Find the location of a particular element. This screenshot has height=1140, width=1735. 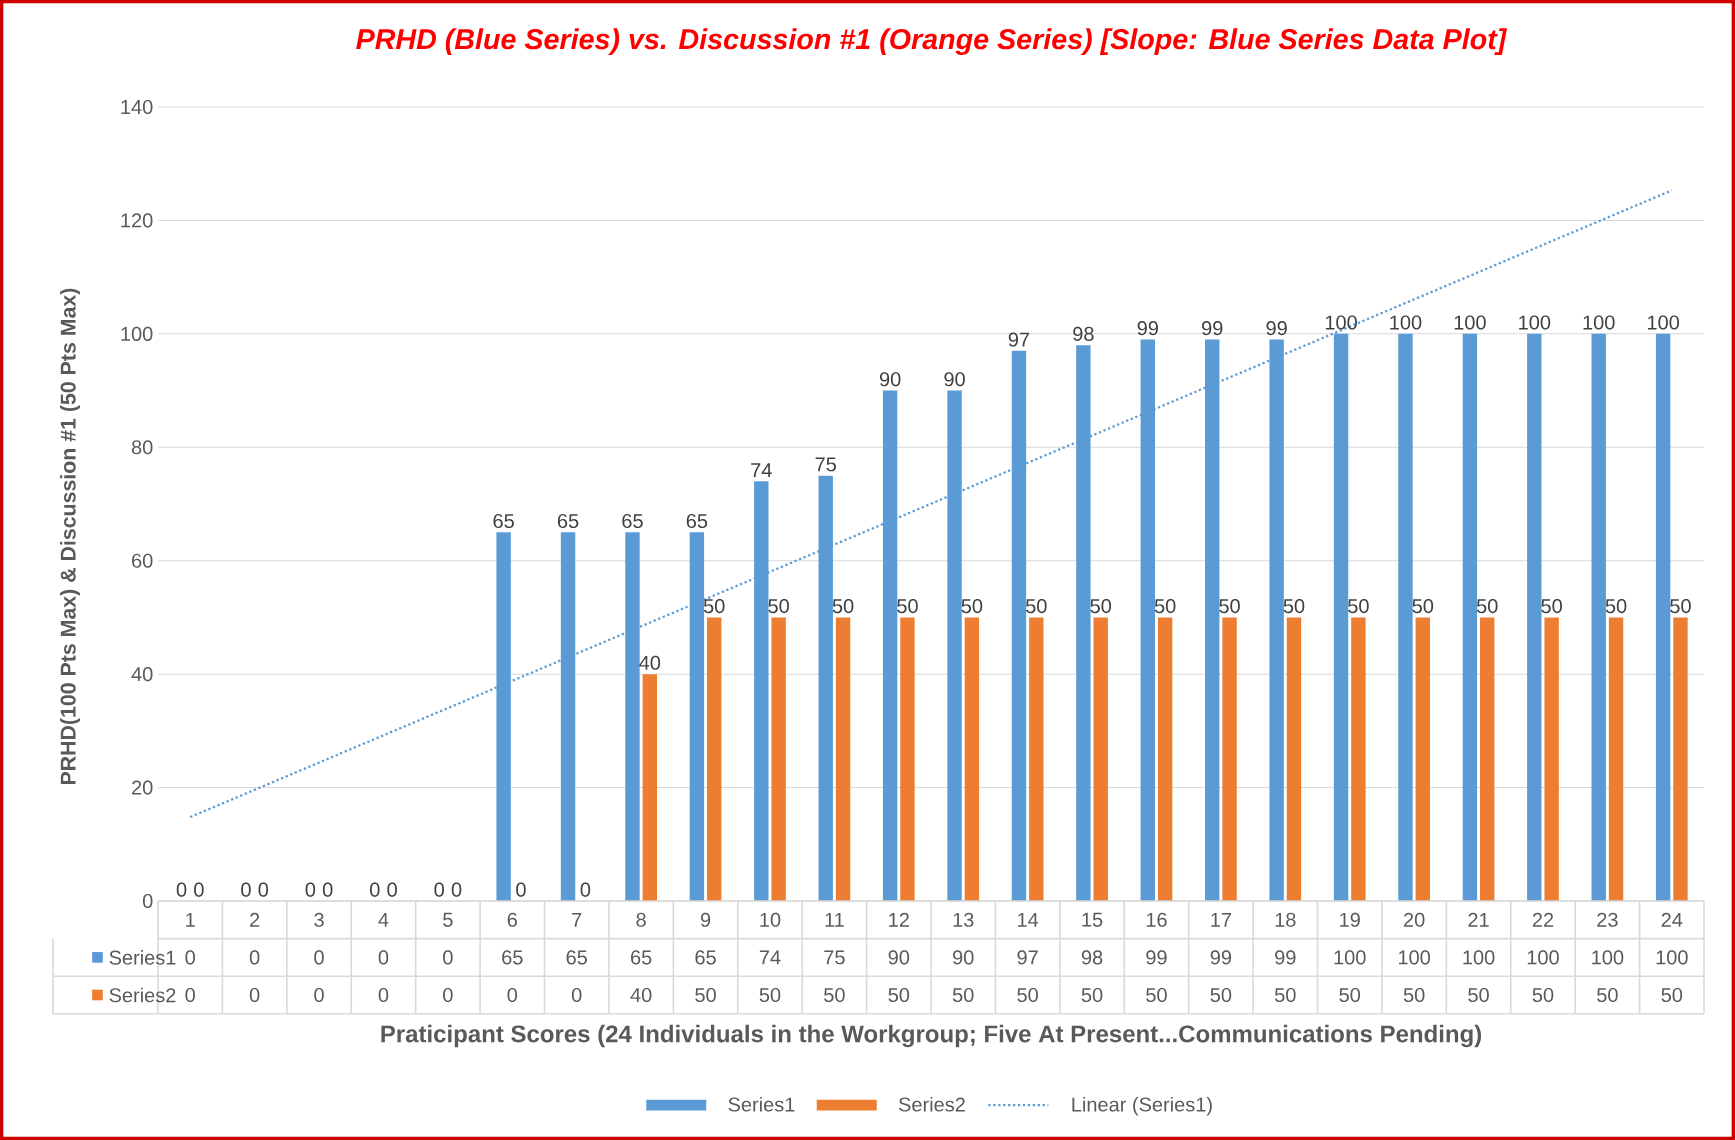

x-tick-label: 11 is located at coordinates (834, 919).